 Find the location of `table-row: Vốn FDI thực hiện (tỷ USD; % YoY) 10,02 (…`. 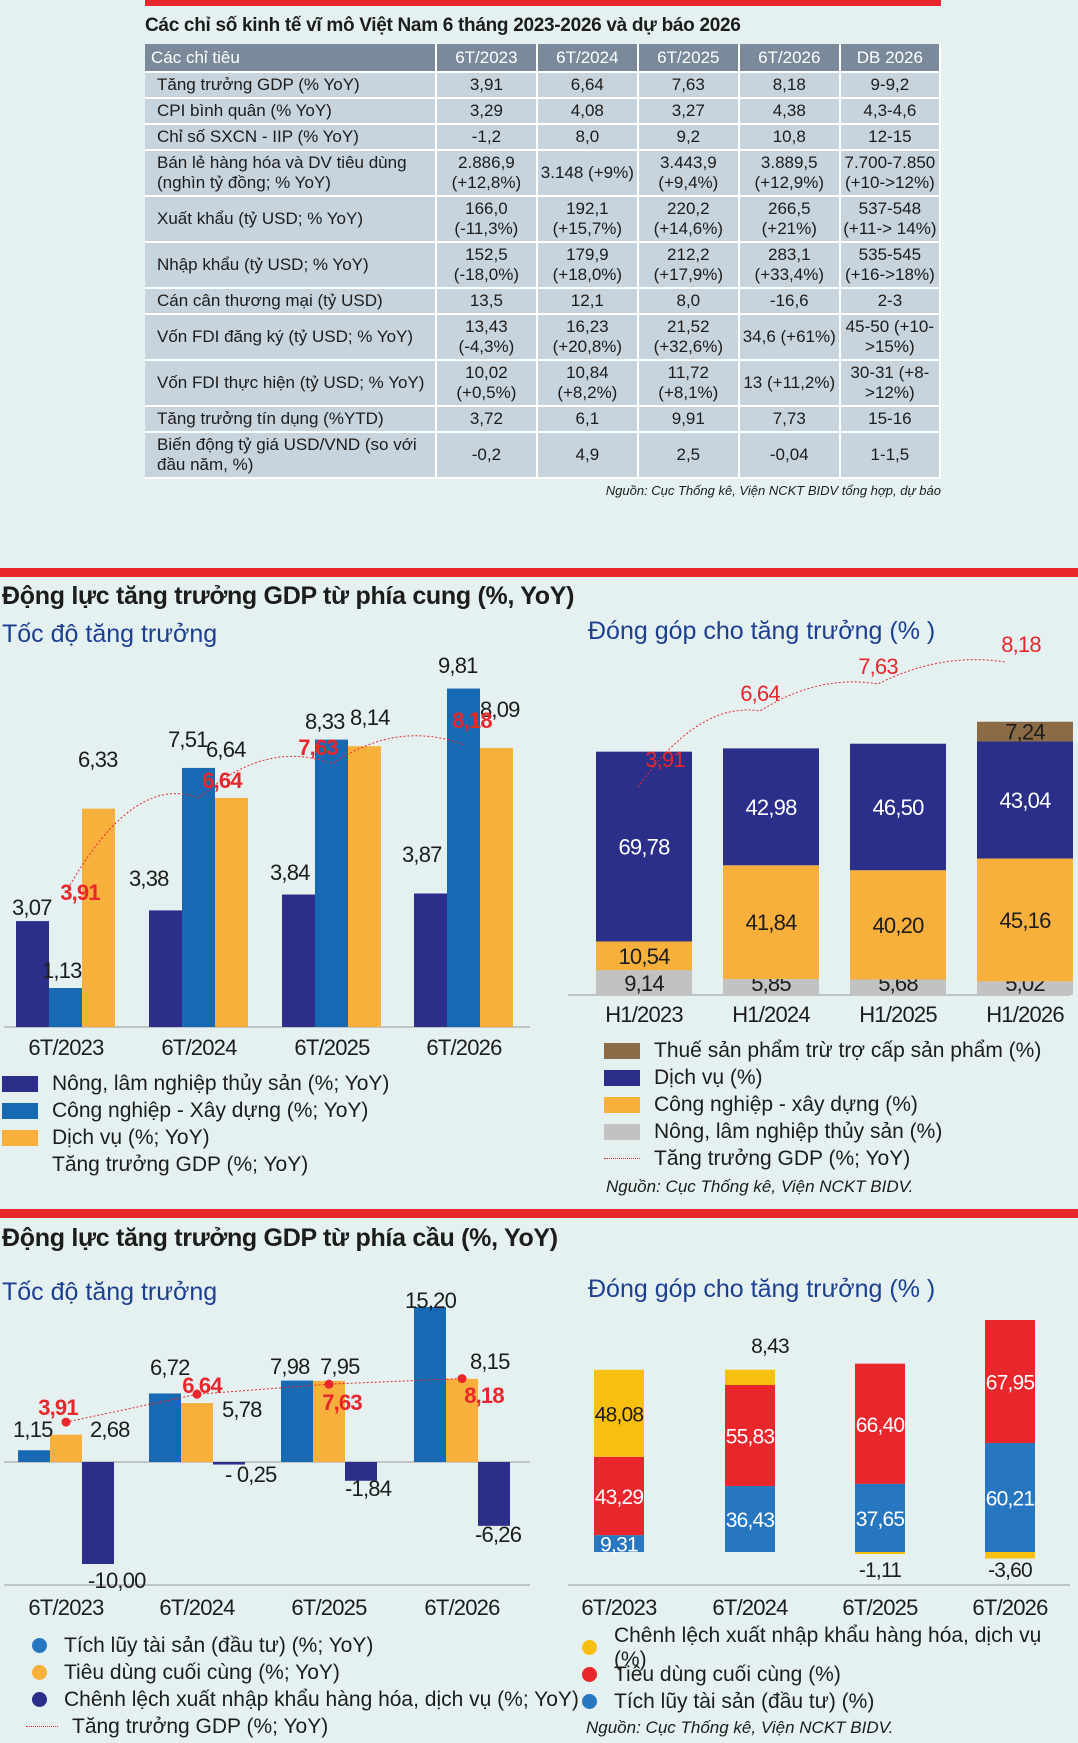

table-row: Vốn FDI thực hiện (tỷ USD; % YoY) 10,02 (… is located at coordinates (543, 383).